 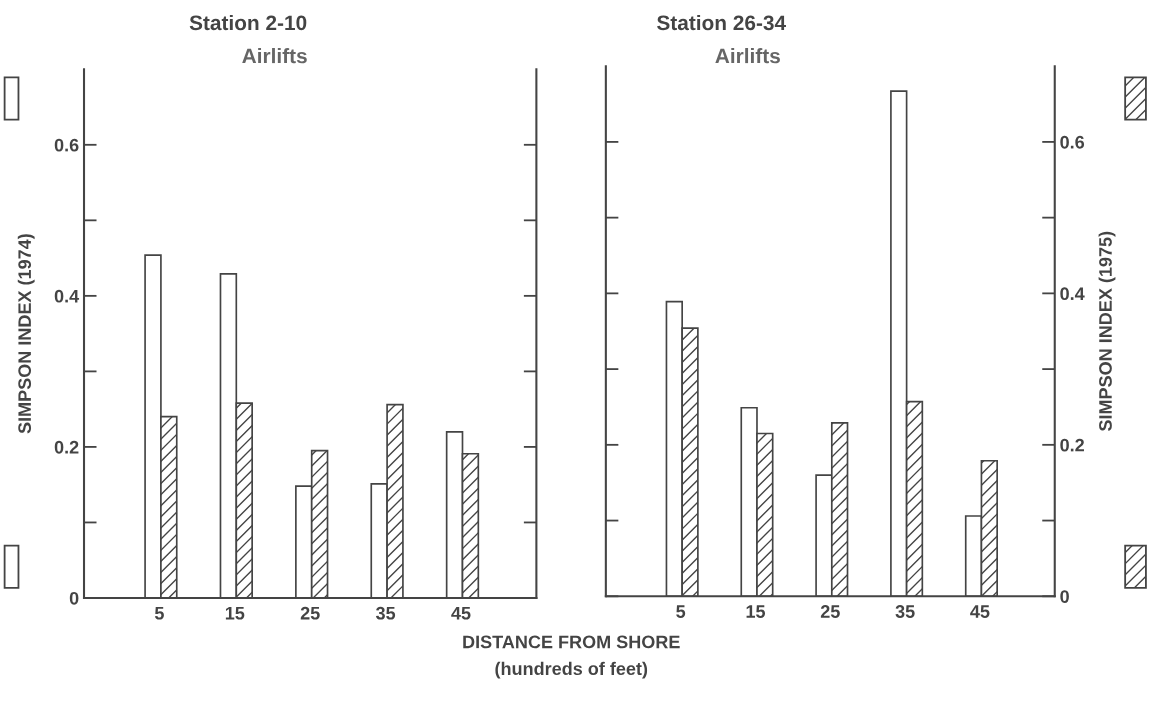 I want to click on y2-axis-title: SIMPSON INDEX (1975), so click(x=1107, y=331).